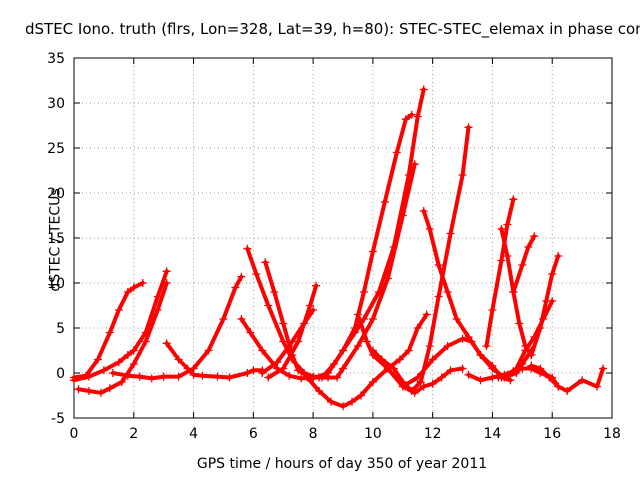  What do you see at coordinates (373, 434) in the screenshot?
I see `x-tick-label: 10` at bounding box center [373, 434].